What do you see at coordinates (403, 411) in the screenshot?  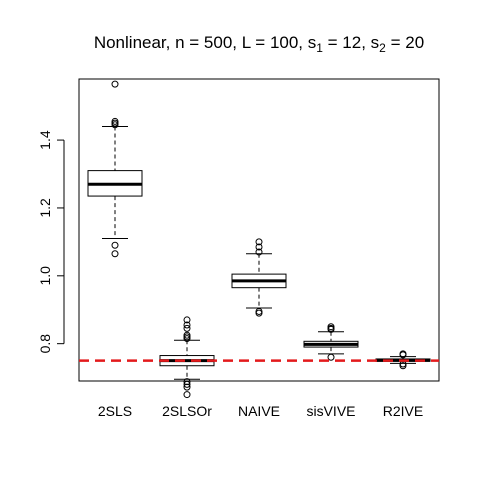 I see `x-tick-label: R2IVE` at bounding box center [403, 411].